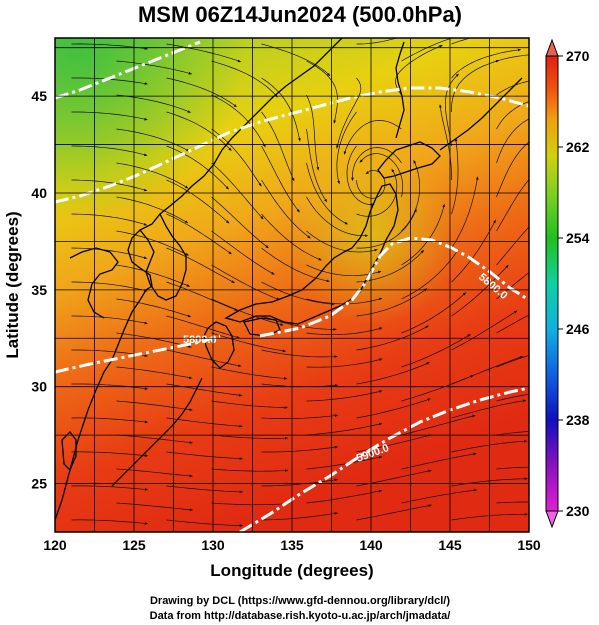 The height and width of the screenshot is (625, 599). I want to click on colorbar-ticks: 230 238 246 254 262 270, so click(574, 283).